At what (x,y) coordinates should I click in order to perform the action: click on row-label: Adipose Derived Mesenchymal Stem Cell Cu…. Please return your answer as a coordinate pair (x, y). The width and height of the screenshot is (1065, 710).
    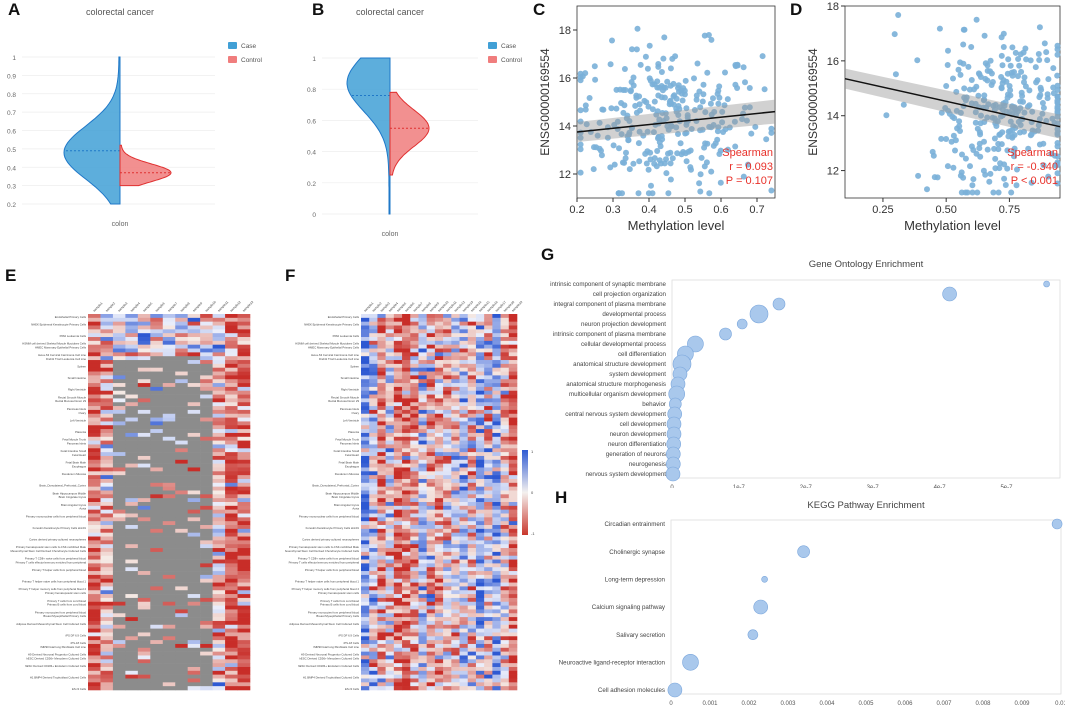
    Looking at the image, I should click on (324, 624).